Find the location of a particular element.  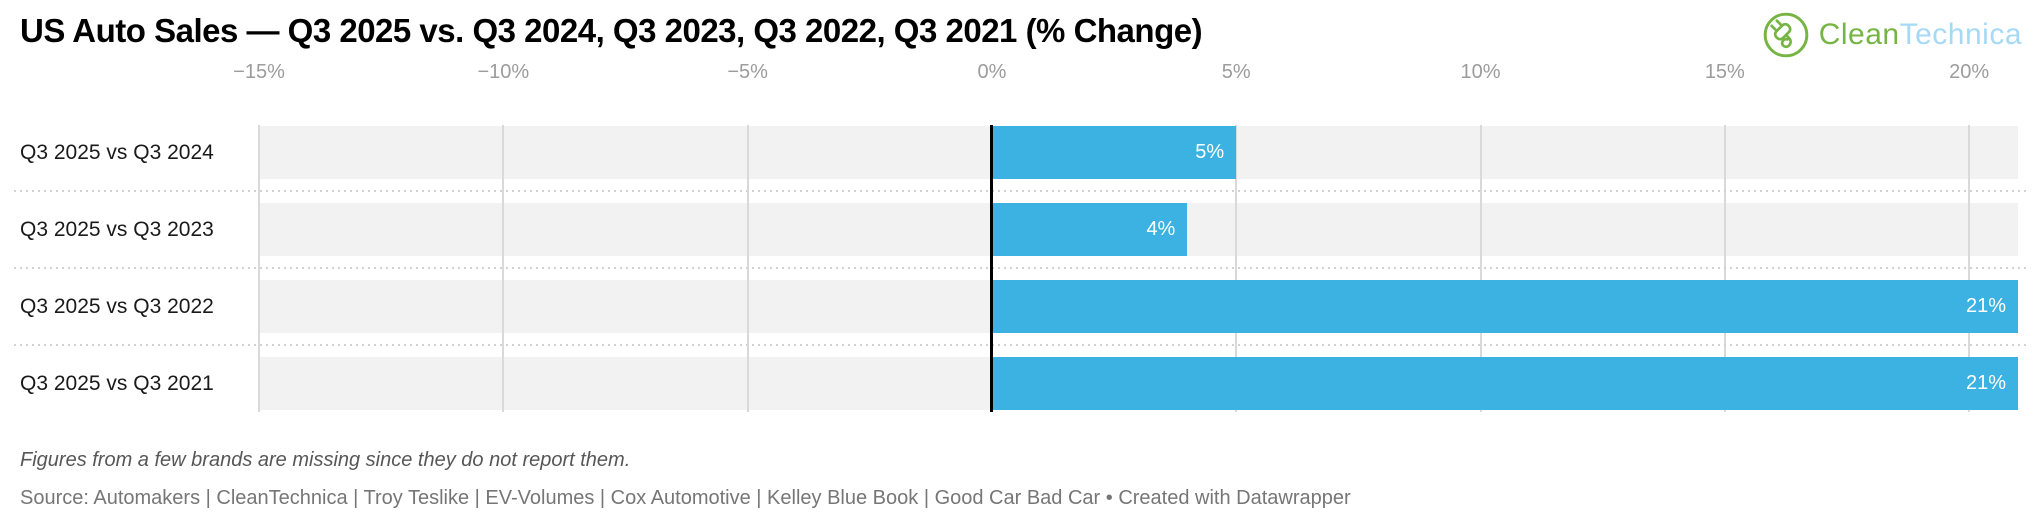

x-axis-tick-label: 5% is located at coordinates (1236, 72).